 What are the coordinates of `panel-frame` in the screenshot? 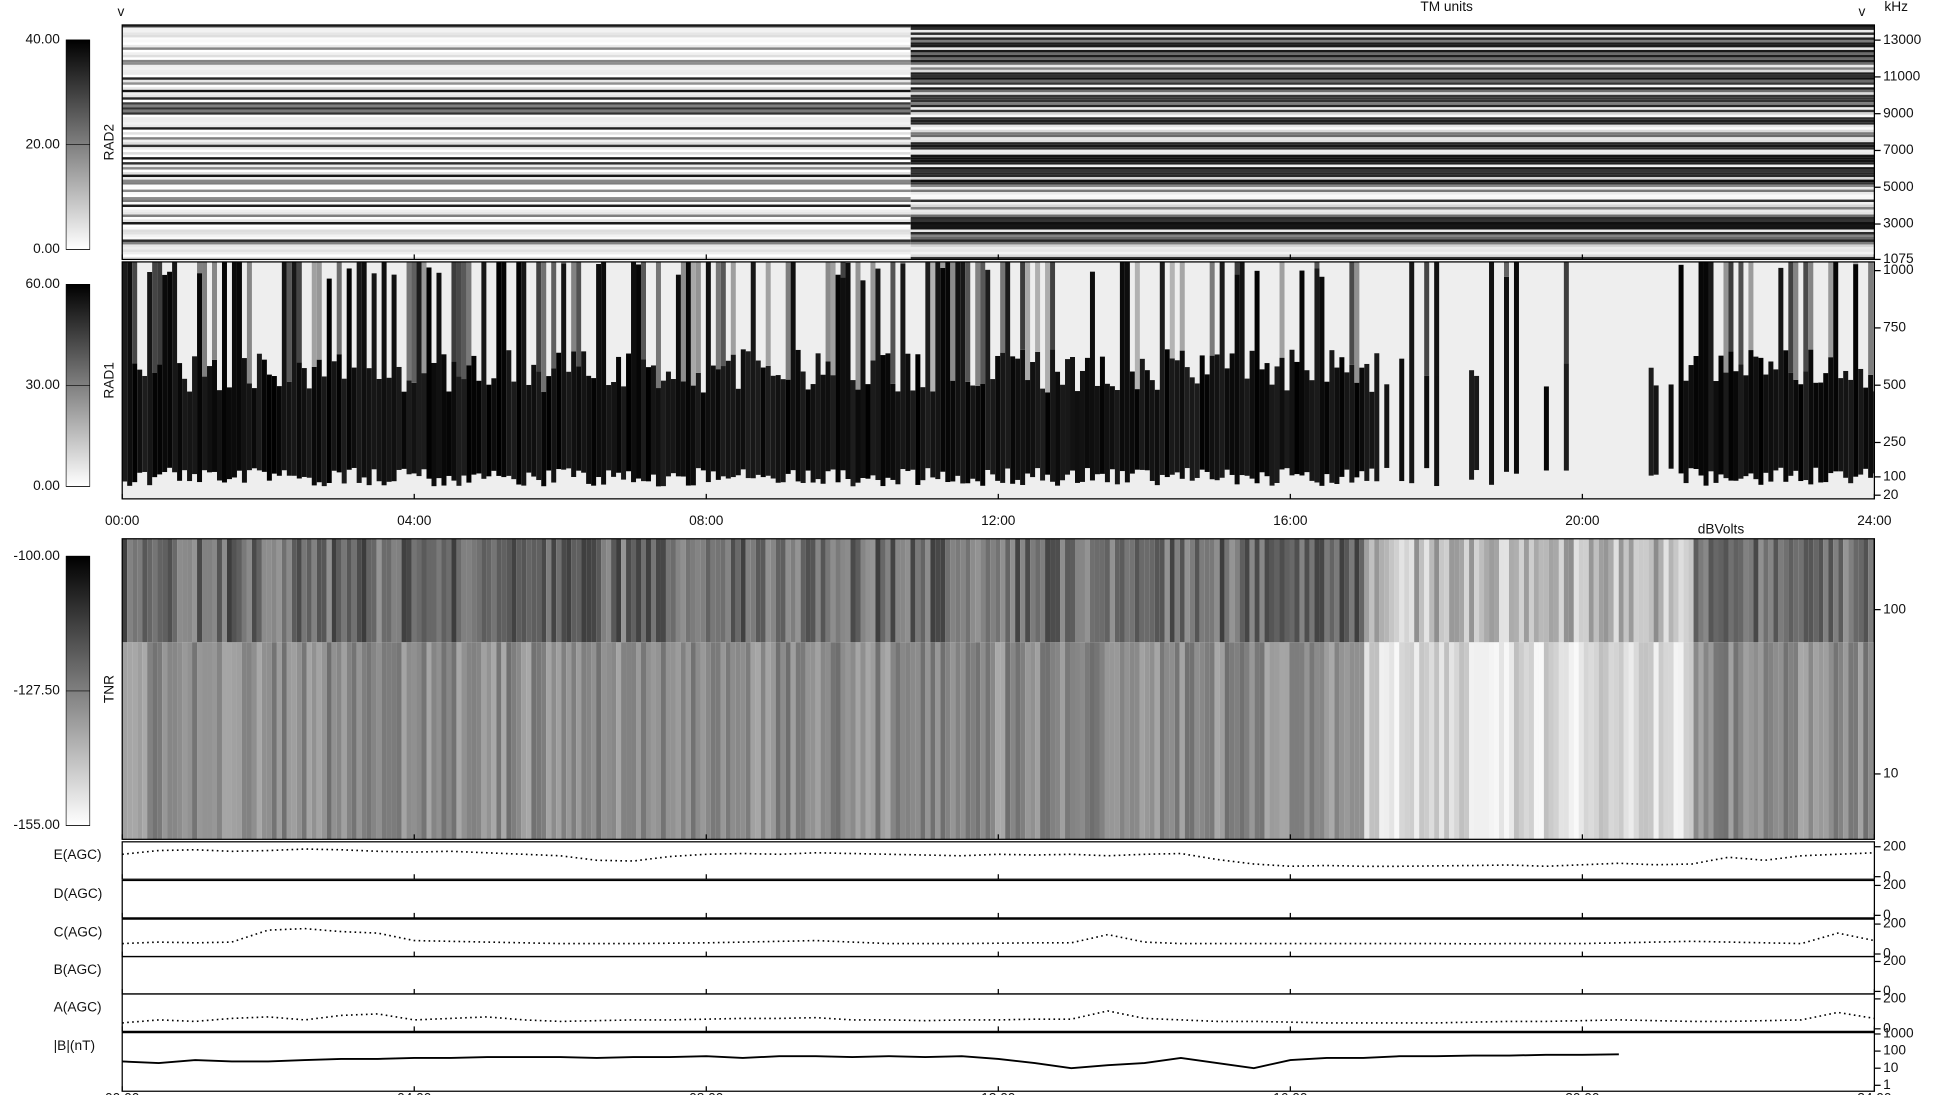 It's located at (998, 975).